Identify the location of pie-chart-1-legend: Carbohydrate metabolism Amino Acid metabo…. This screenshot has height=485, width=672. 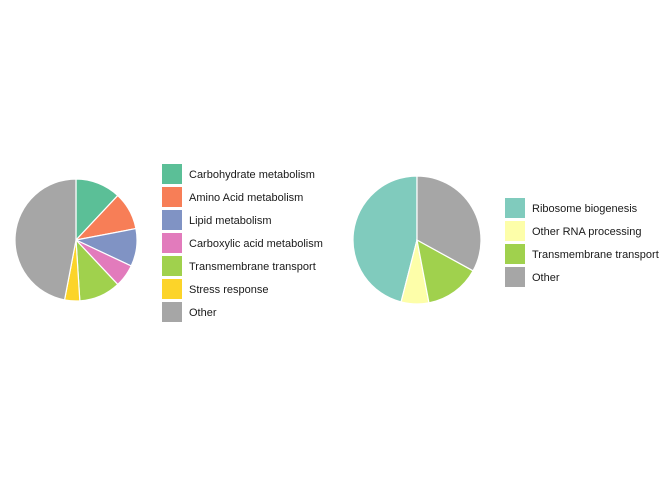
(242, 243).